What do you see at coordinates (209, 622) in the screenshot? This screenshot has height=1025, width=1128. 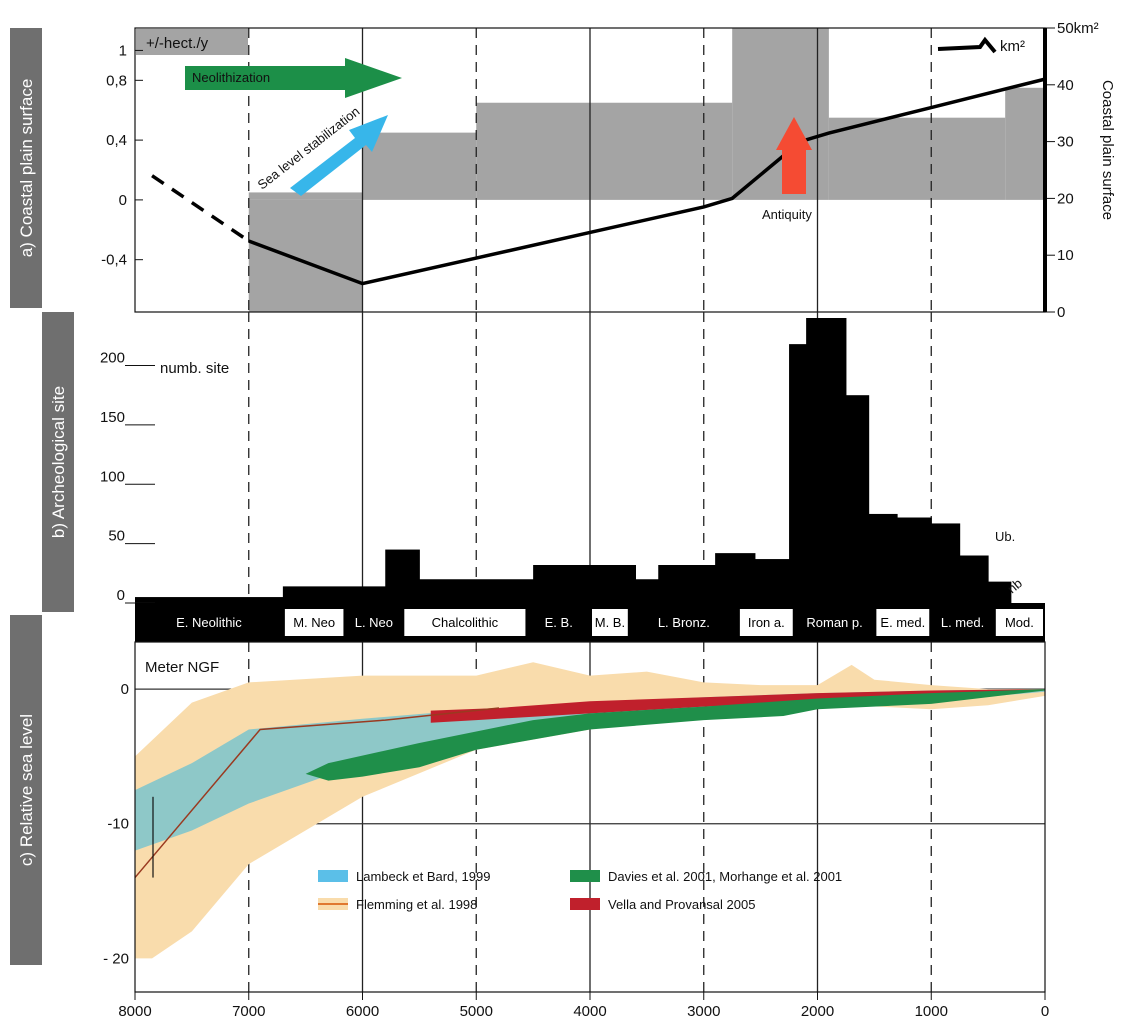 I see `period-label: E. Neolithic` at bounding box center [209, 622].